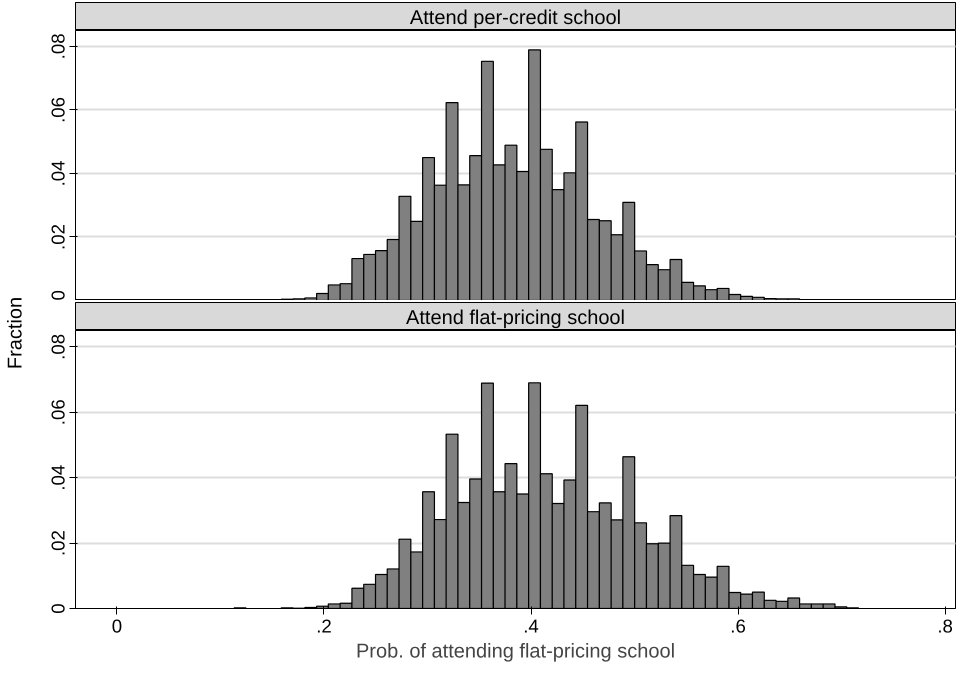 The image size is (970, 691). What do you see at coordinates (738, 626) in the screenshot?
I see `x-tick-label: .6` at bounding box center [738, 626].